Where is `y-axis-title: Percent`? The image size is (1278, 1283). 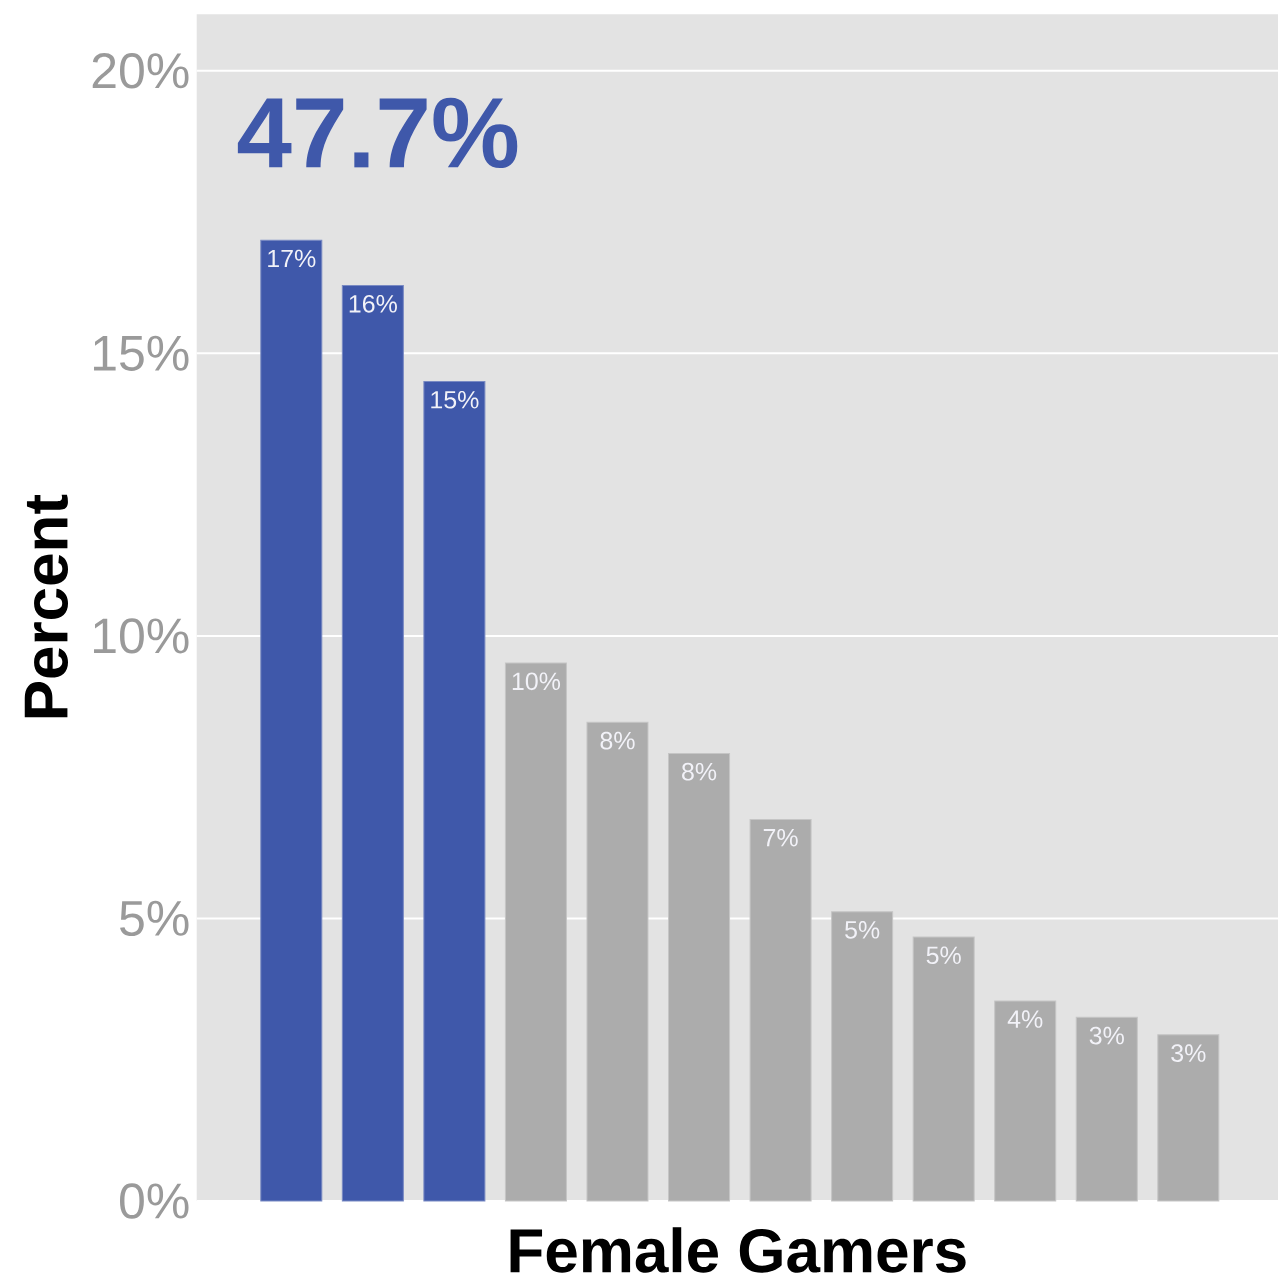 y-axis-title: Percent is located at coordinates (46, 606).